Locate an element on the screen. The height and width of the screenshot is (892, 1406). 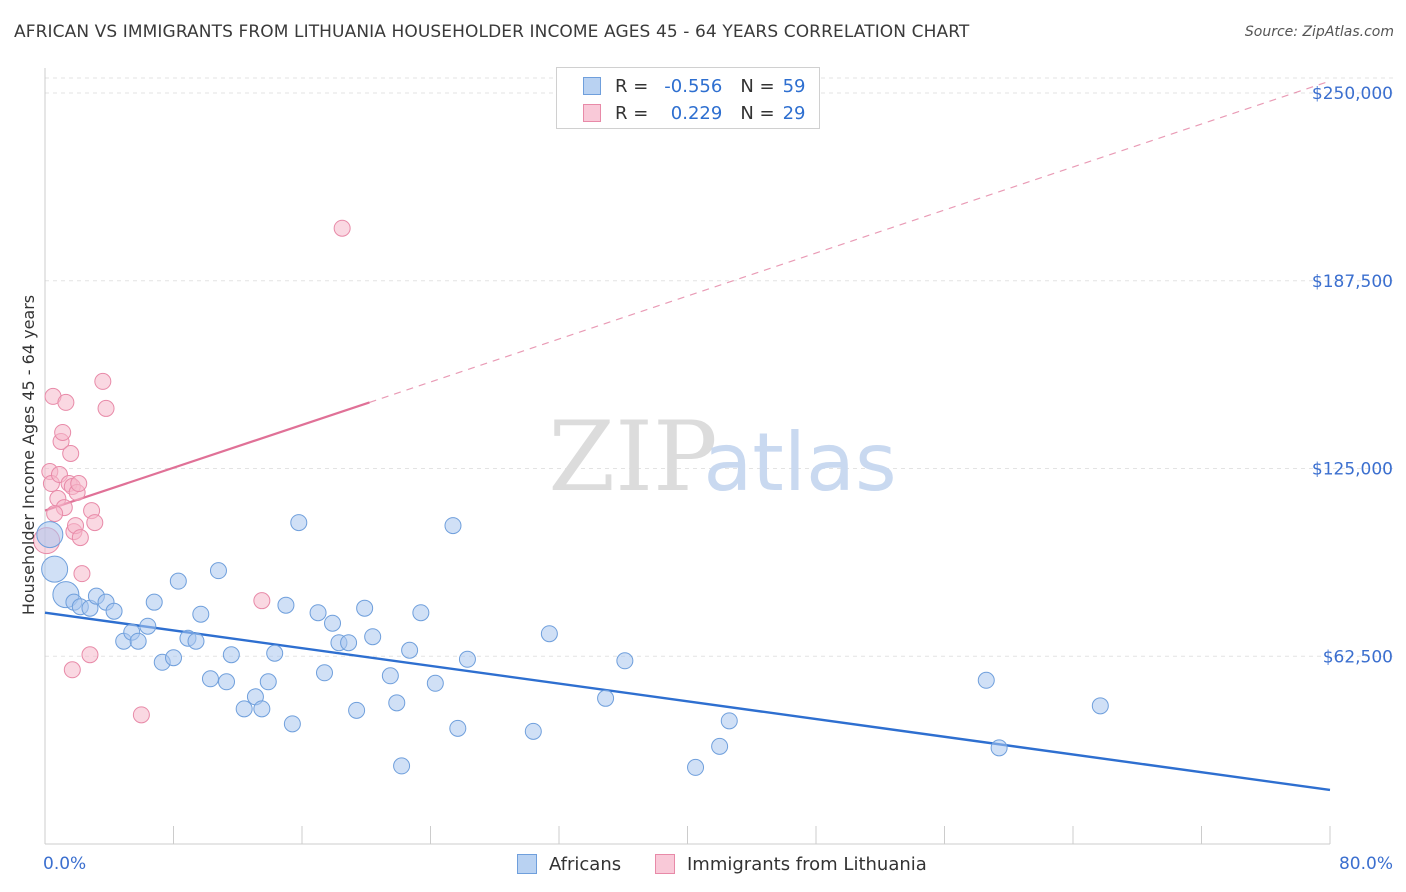
x-tick-label: 0.0% is located at coordinates (64, 864).